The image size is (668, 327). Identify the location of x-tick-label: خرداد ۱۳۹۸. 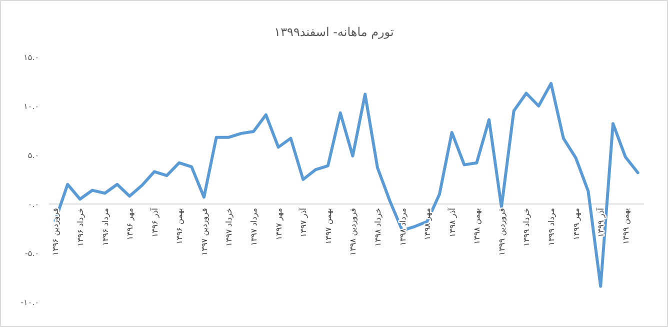
(377, 227).